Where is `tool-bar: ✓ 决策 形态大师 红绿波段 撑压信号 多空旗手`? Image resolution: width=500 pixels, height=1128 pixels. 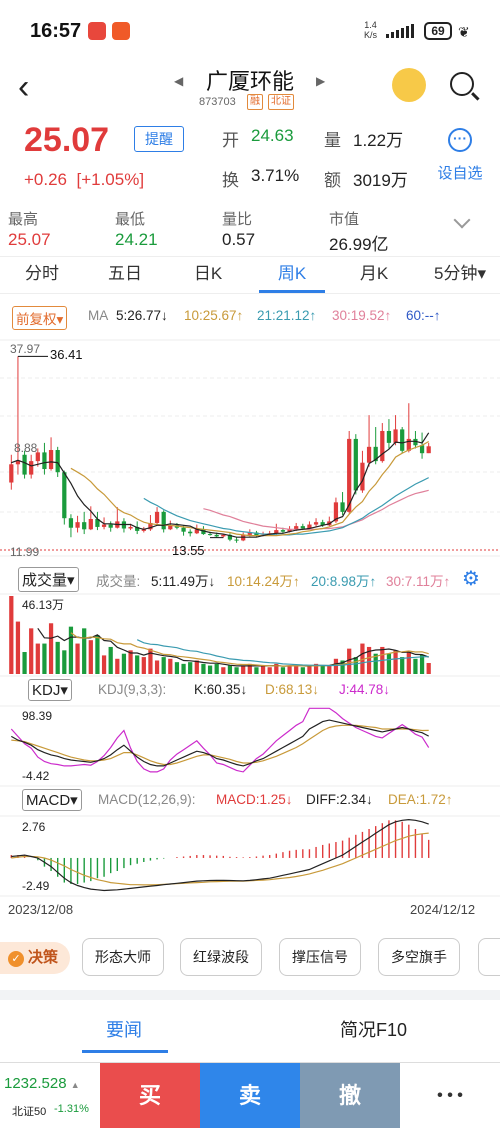
tool-bar: ✓ 决策 形态大师 红绿波段 撑压信号 多空旗手 is located at coordinates (250, 958).